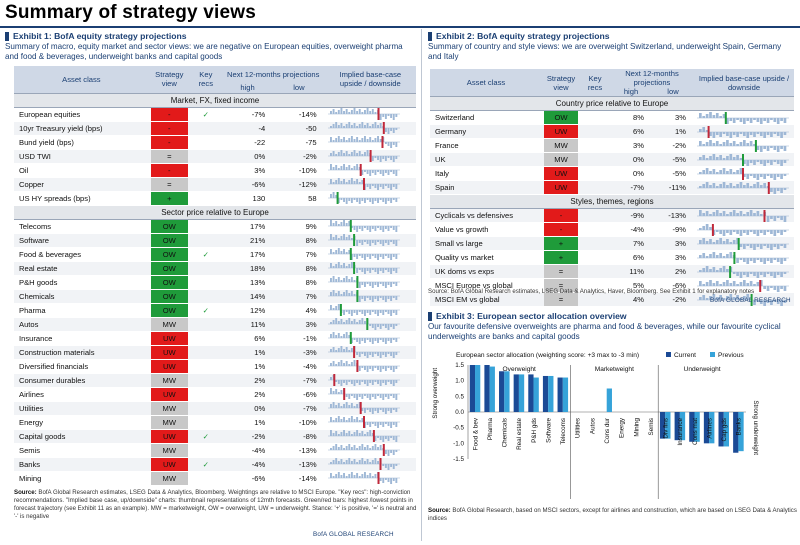  Describe the element at coordinates (247, 282) in the screenshot. I see `projection-high: 13%` at that location.